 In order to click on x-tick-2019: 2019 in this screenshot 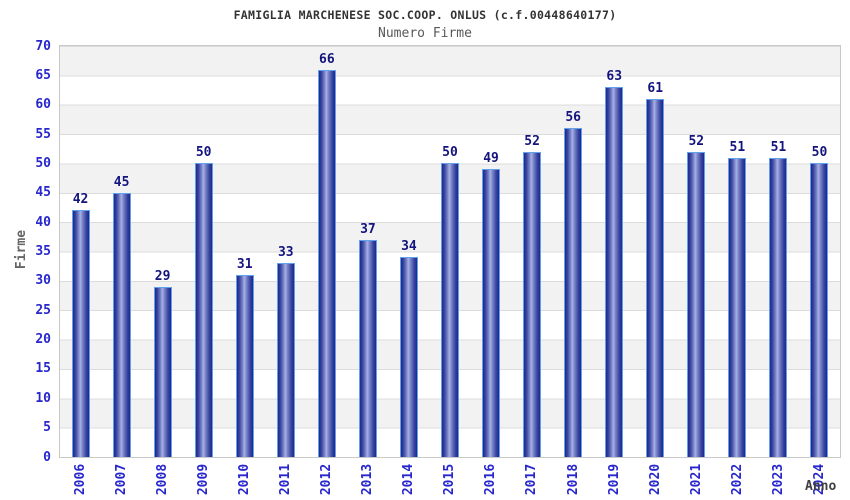, I will do `click(614, 479)`.